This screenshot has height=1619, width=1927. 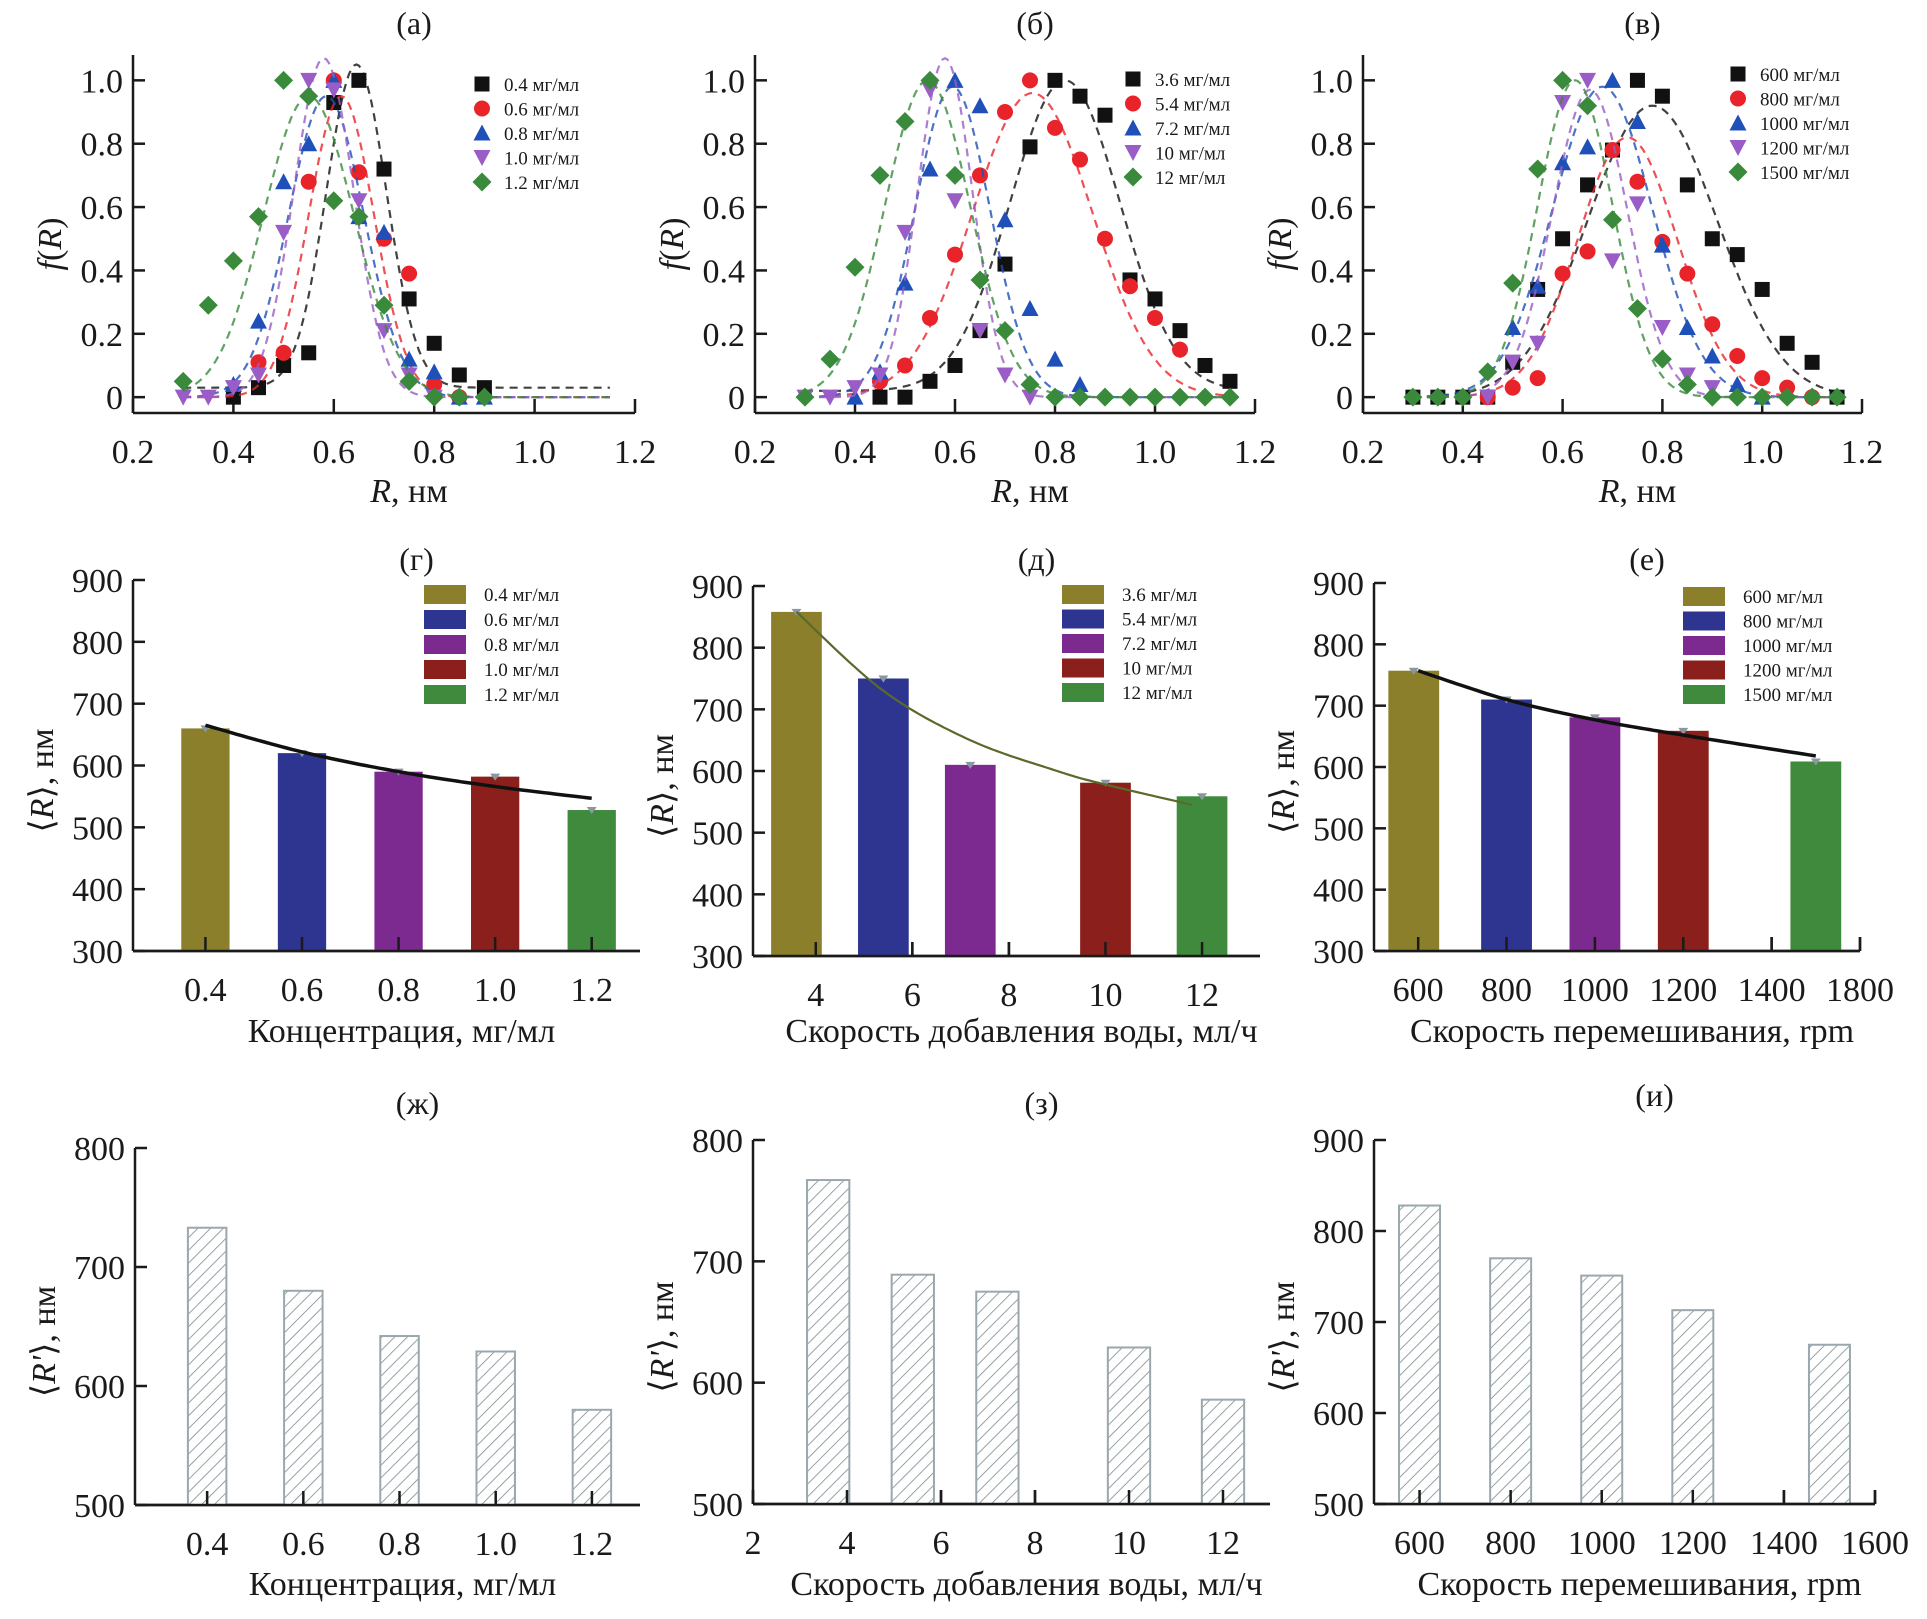 What do you see at coordinates (414, 23) in the screenshot?
I see `panel-title: (а)` at bounding box center [414, 23].